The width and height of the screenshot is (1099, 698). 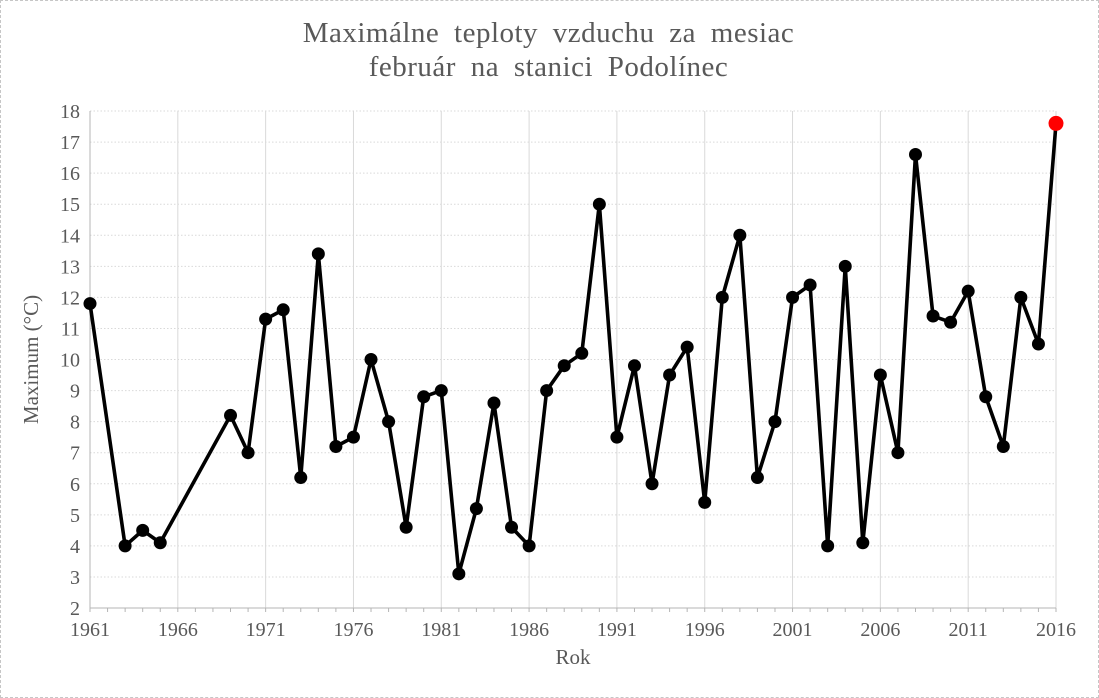 What do you see at coordinates (266, 630) in the screenshot?
I see `x-tick-label: 1971` at bounding box center [266, 630].